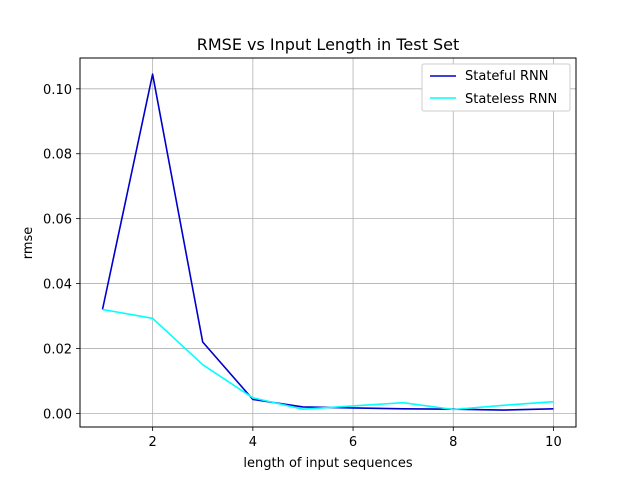 This screenshot has width=640, height=480. What do you see at coordinates (327, 463) in the screenshot?
I see `x-axis-label: length of input sequences` at bounding box center [327, 463].